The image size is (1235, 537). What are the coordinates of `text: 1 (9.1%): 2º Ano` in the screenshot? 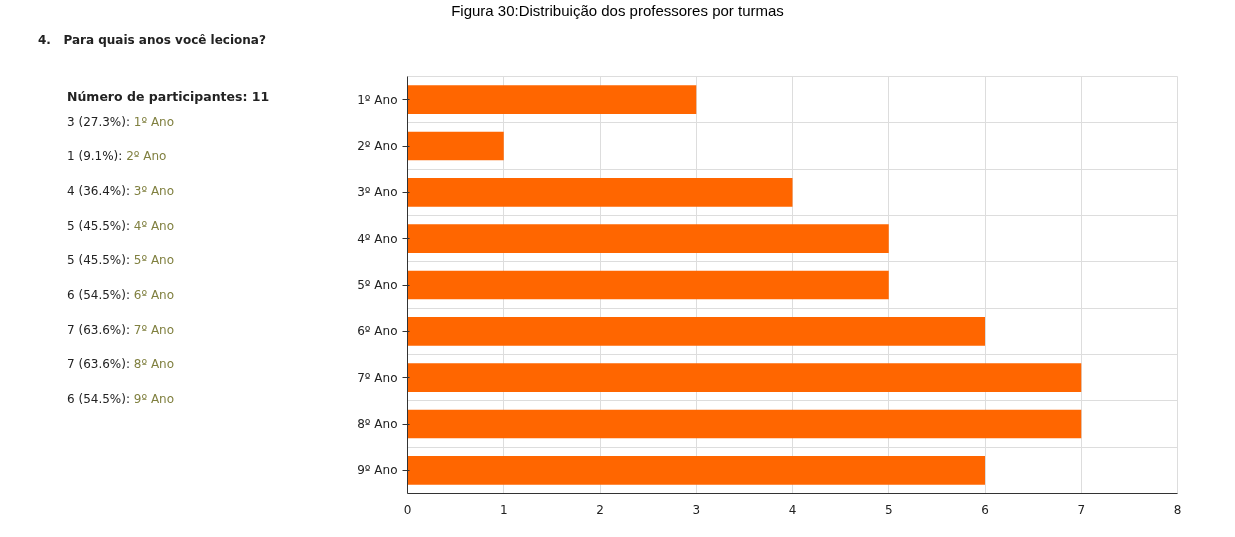 It's located at (117, 157).